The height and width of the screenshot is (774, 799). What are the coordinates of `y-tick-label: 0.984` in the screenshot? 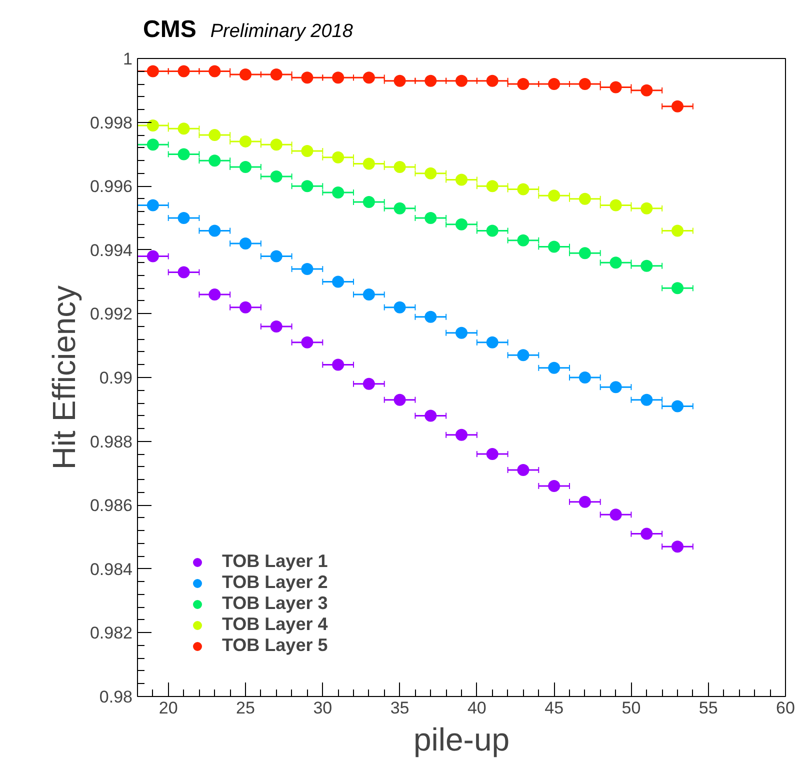 It's located at (111, 569).